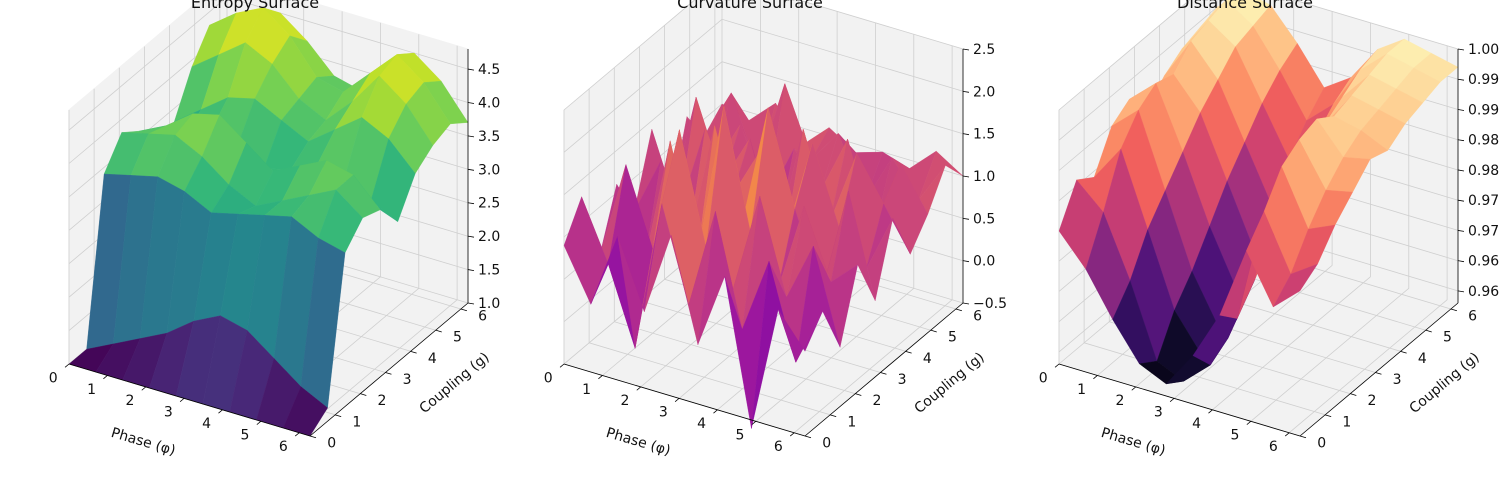 The height and width of the screenshot is (500, 1500). Describe the element at coordinates (984, 262) in the screenshot. I see `z-tick-label: 0.0` at that location.